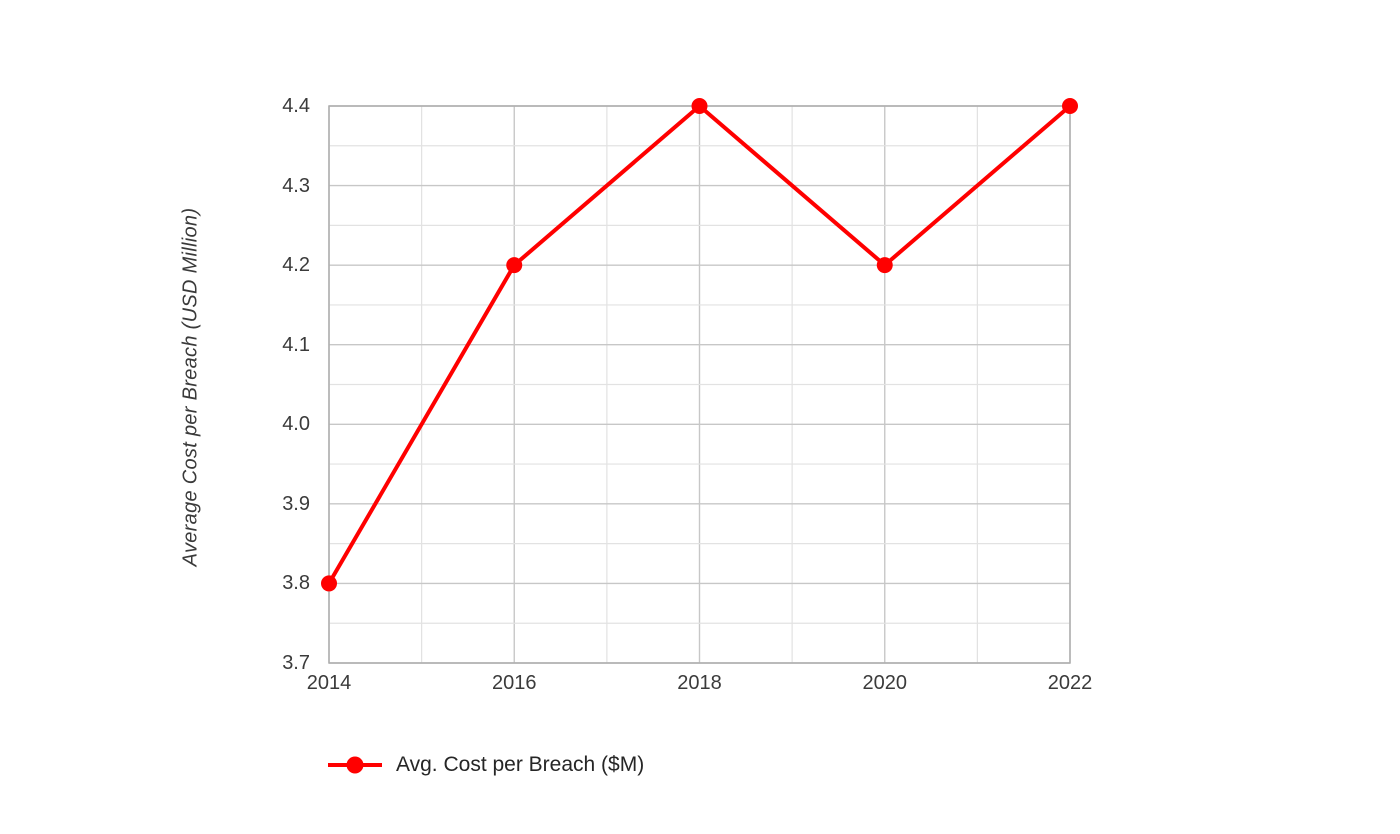 The width and height of the screenshot is (1400, 834). Describe the element at coordinates (296, 663) in the screenshot. I see `y-tick-label: 3.7` at that location.